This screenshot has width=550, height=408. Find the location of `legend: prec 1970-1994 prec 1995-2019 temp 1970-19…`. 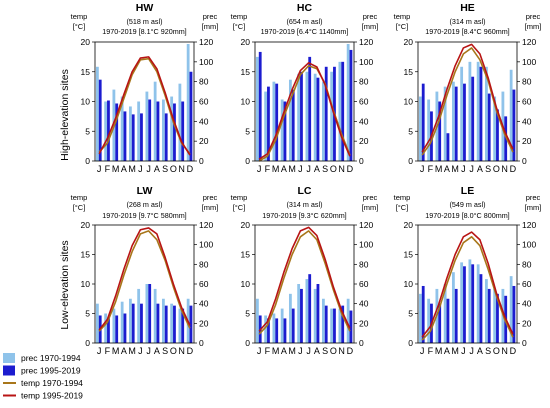

legend: prec 1970-1994 prec 1995-2019 temp 1970-19… is located at coordinates (43, 377).